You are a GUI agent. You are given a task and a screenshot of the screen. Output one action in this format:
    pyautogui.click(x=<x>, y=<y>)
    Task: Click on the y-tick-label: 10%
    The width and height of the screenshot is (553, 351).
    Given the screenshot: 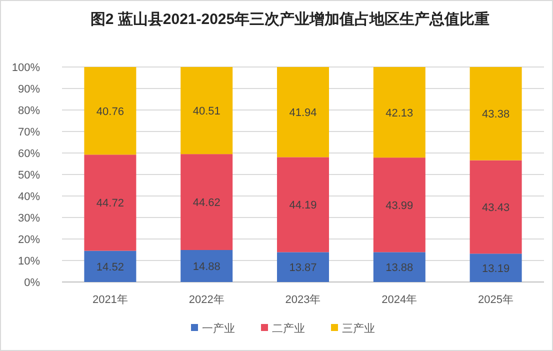 What is the action you would take?
    pyautogui.click(x=29, y=262)
    